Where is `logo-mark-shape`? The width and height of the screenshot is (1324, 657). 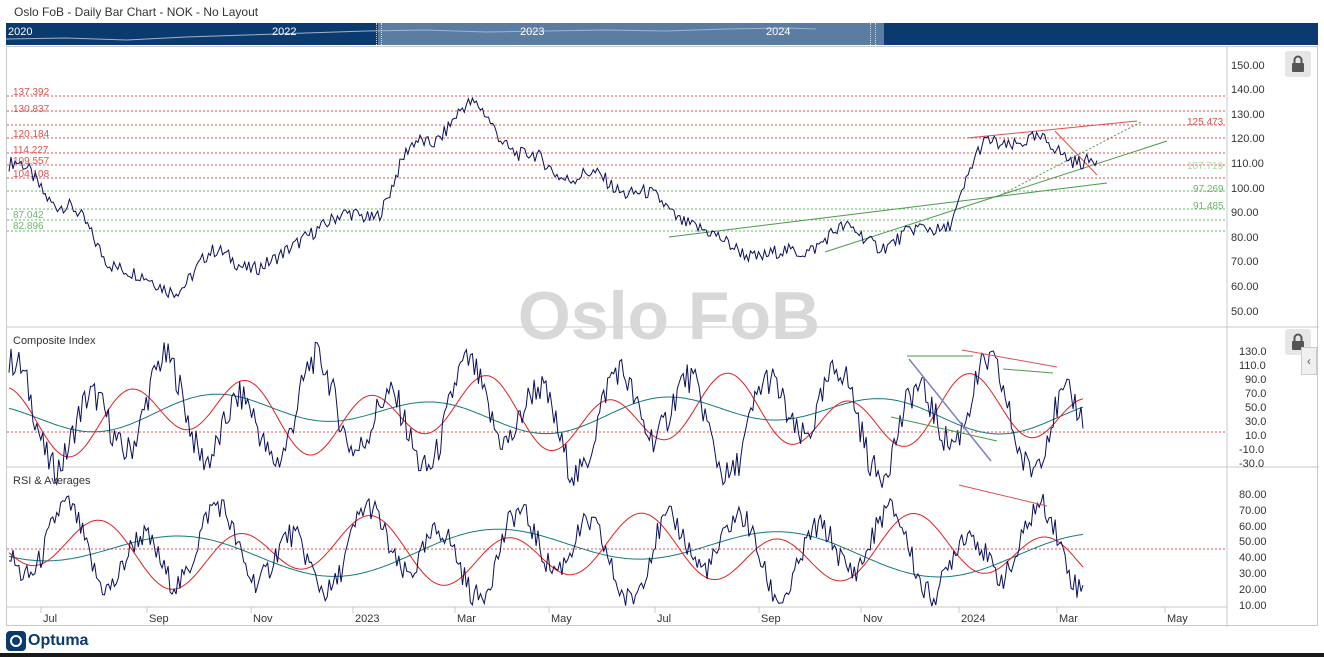 logo-mark-shape is located at coordinates (16, 641).